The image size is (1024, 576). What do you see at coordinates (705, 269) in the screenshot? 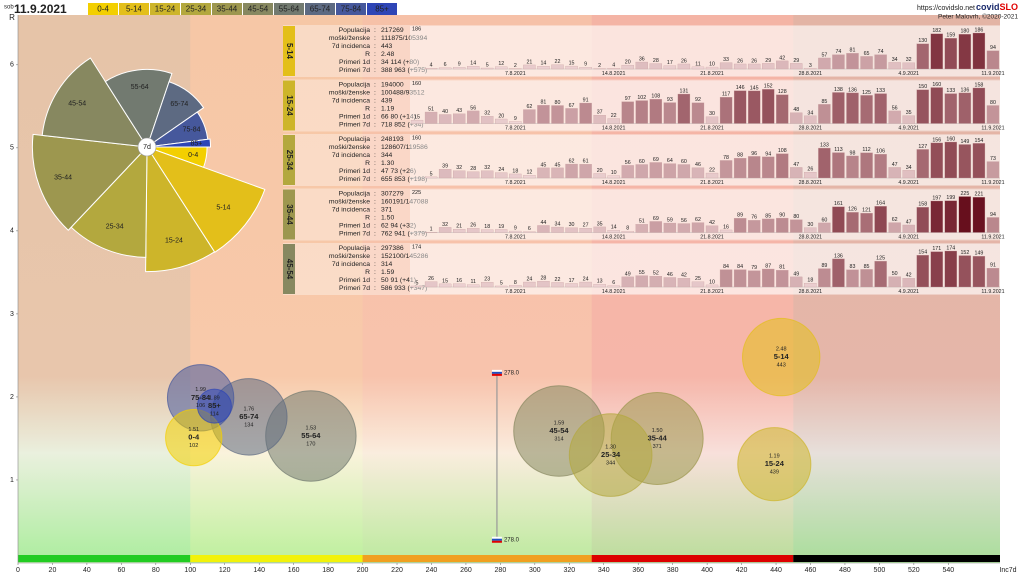
I see `chart-bg` at bounding box center [705, 269].